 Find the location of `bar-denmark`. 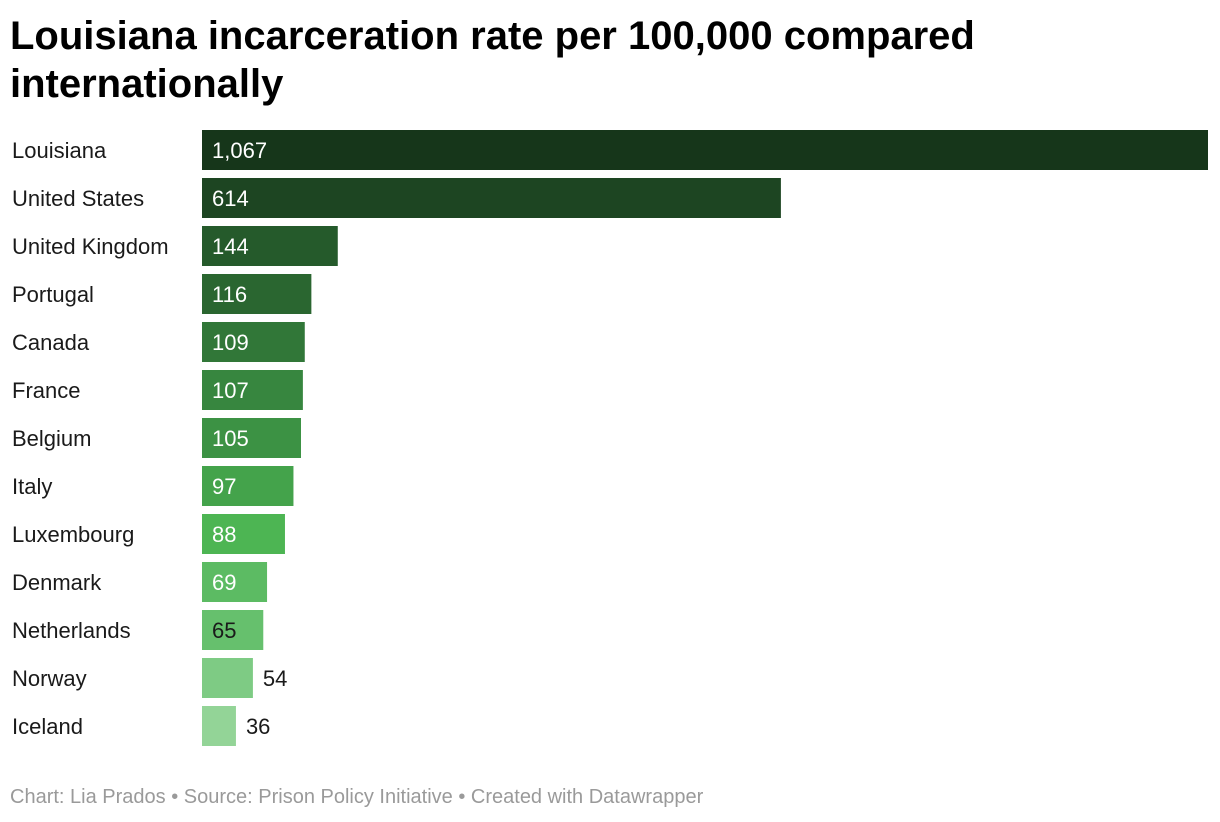

bar-denmark is located at coordinates (235, 582).